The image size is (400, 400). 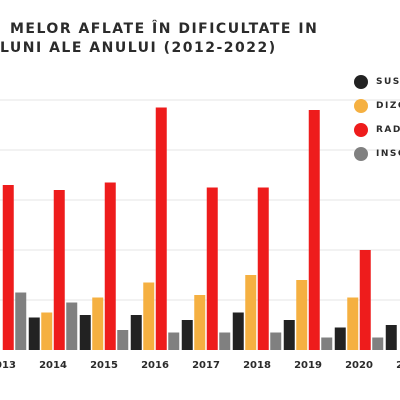 I want to click on bar-rad-2020, so click(x=365, y=300).